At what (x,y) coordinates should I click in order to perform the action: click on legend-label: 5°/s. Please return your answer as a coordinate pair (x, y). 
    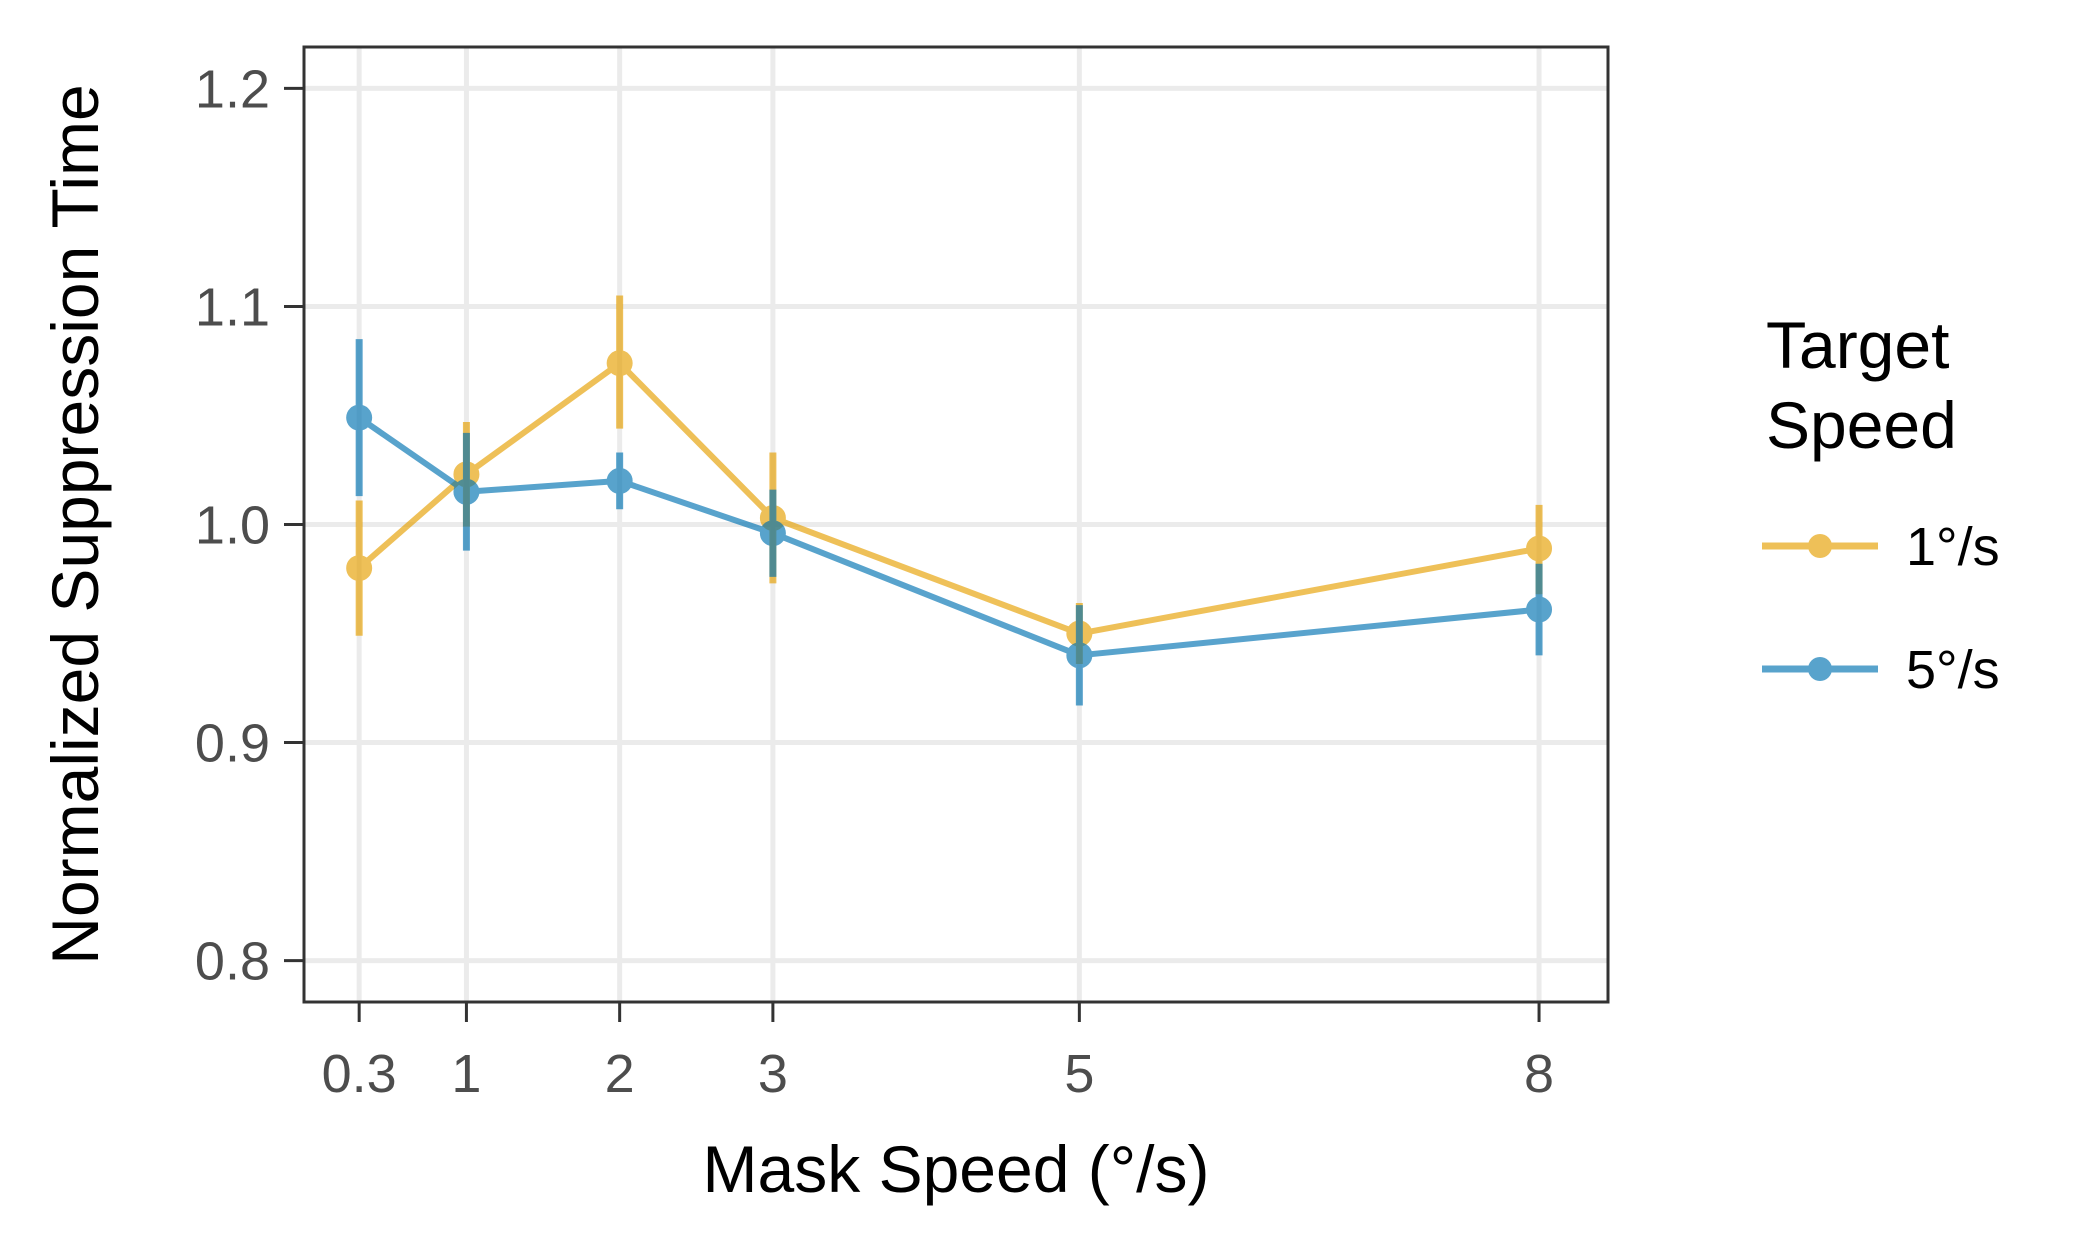
    Looking at the image, I should click on (1953, 670).